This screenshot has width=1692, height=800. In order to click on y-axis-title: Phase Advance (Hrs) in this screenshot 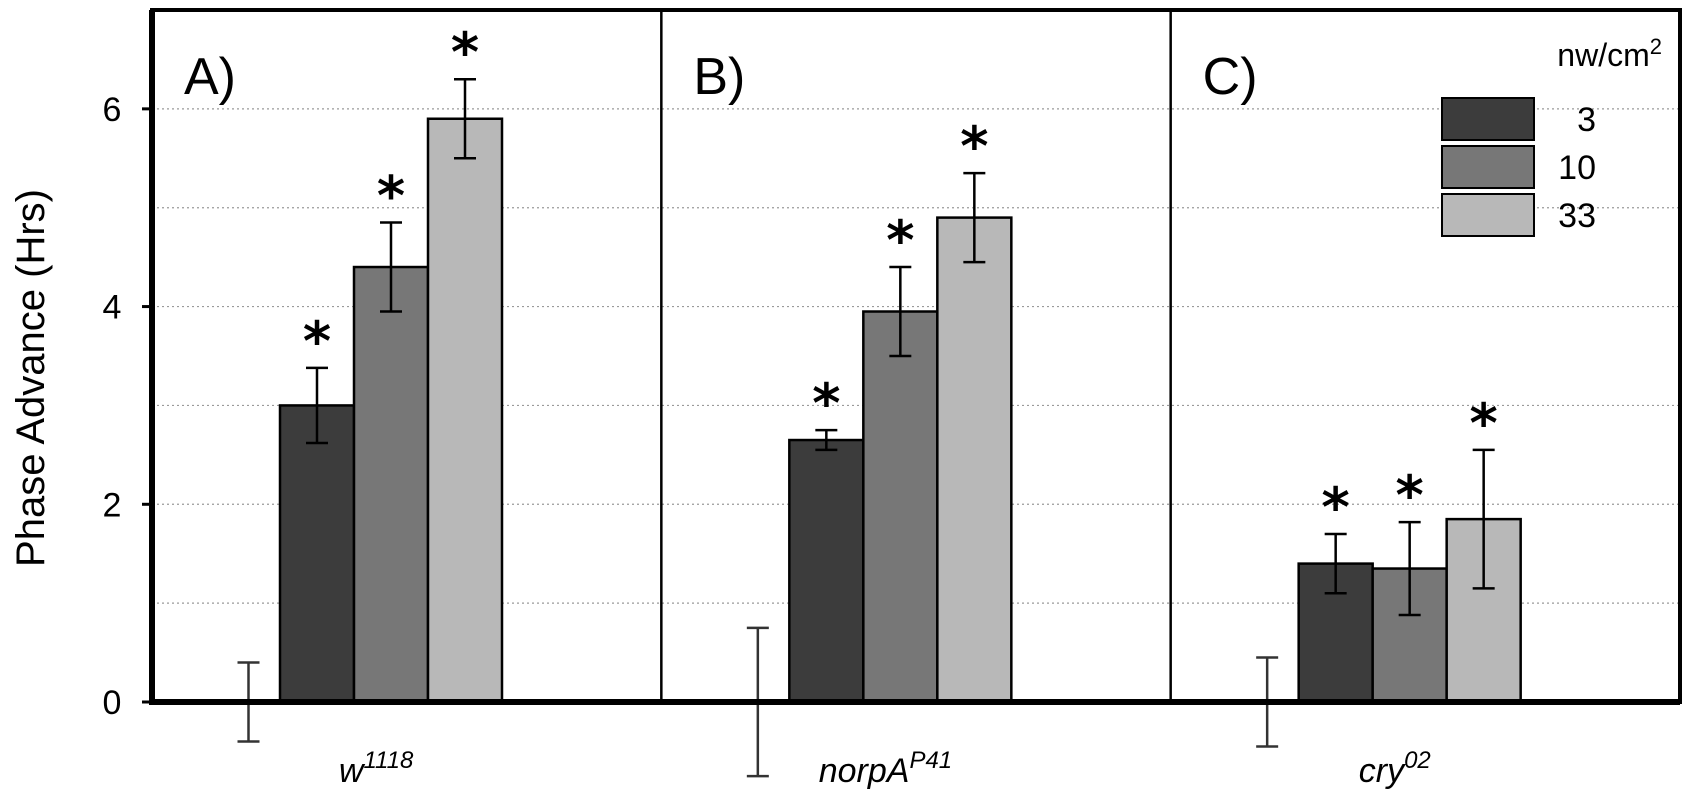, I will do `click(31, 378)`.